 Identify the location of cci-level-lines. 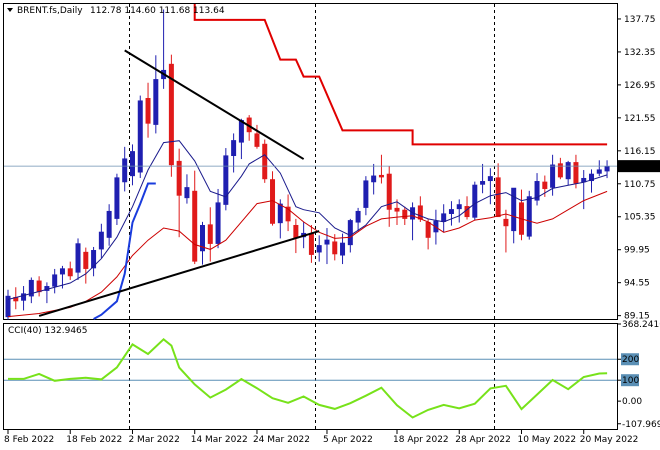
(310, 369).